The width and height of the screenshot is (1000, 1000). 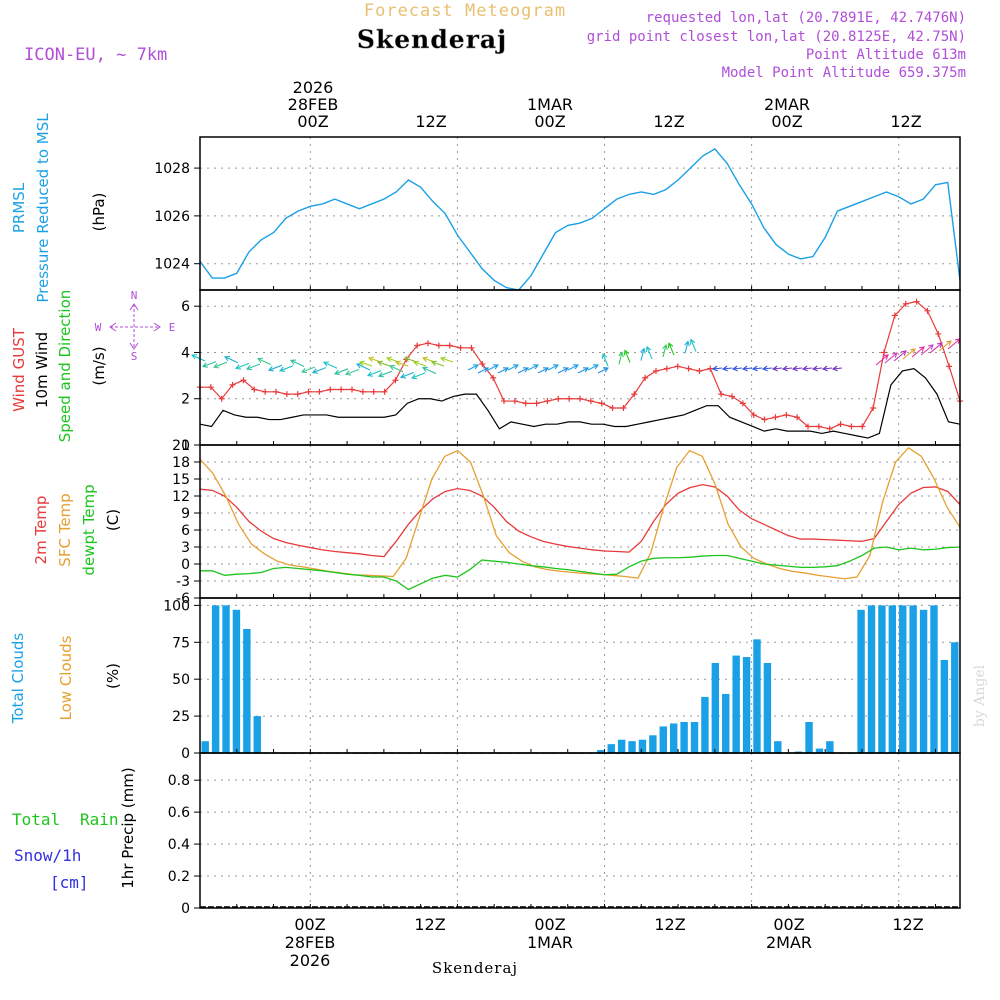 What do you see at coordinates (183, 599) in the screenshot?
I see `temp-ytick-label: -6` at bounding box center [183, 599].